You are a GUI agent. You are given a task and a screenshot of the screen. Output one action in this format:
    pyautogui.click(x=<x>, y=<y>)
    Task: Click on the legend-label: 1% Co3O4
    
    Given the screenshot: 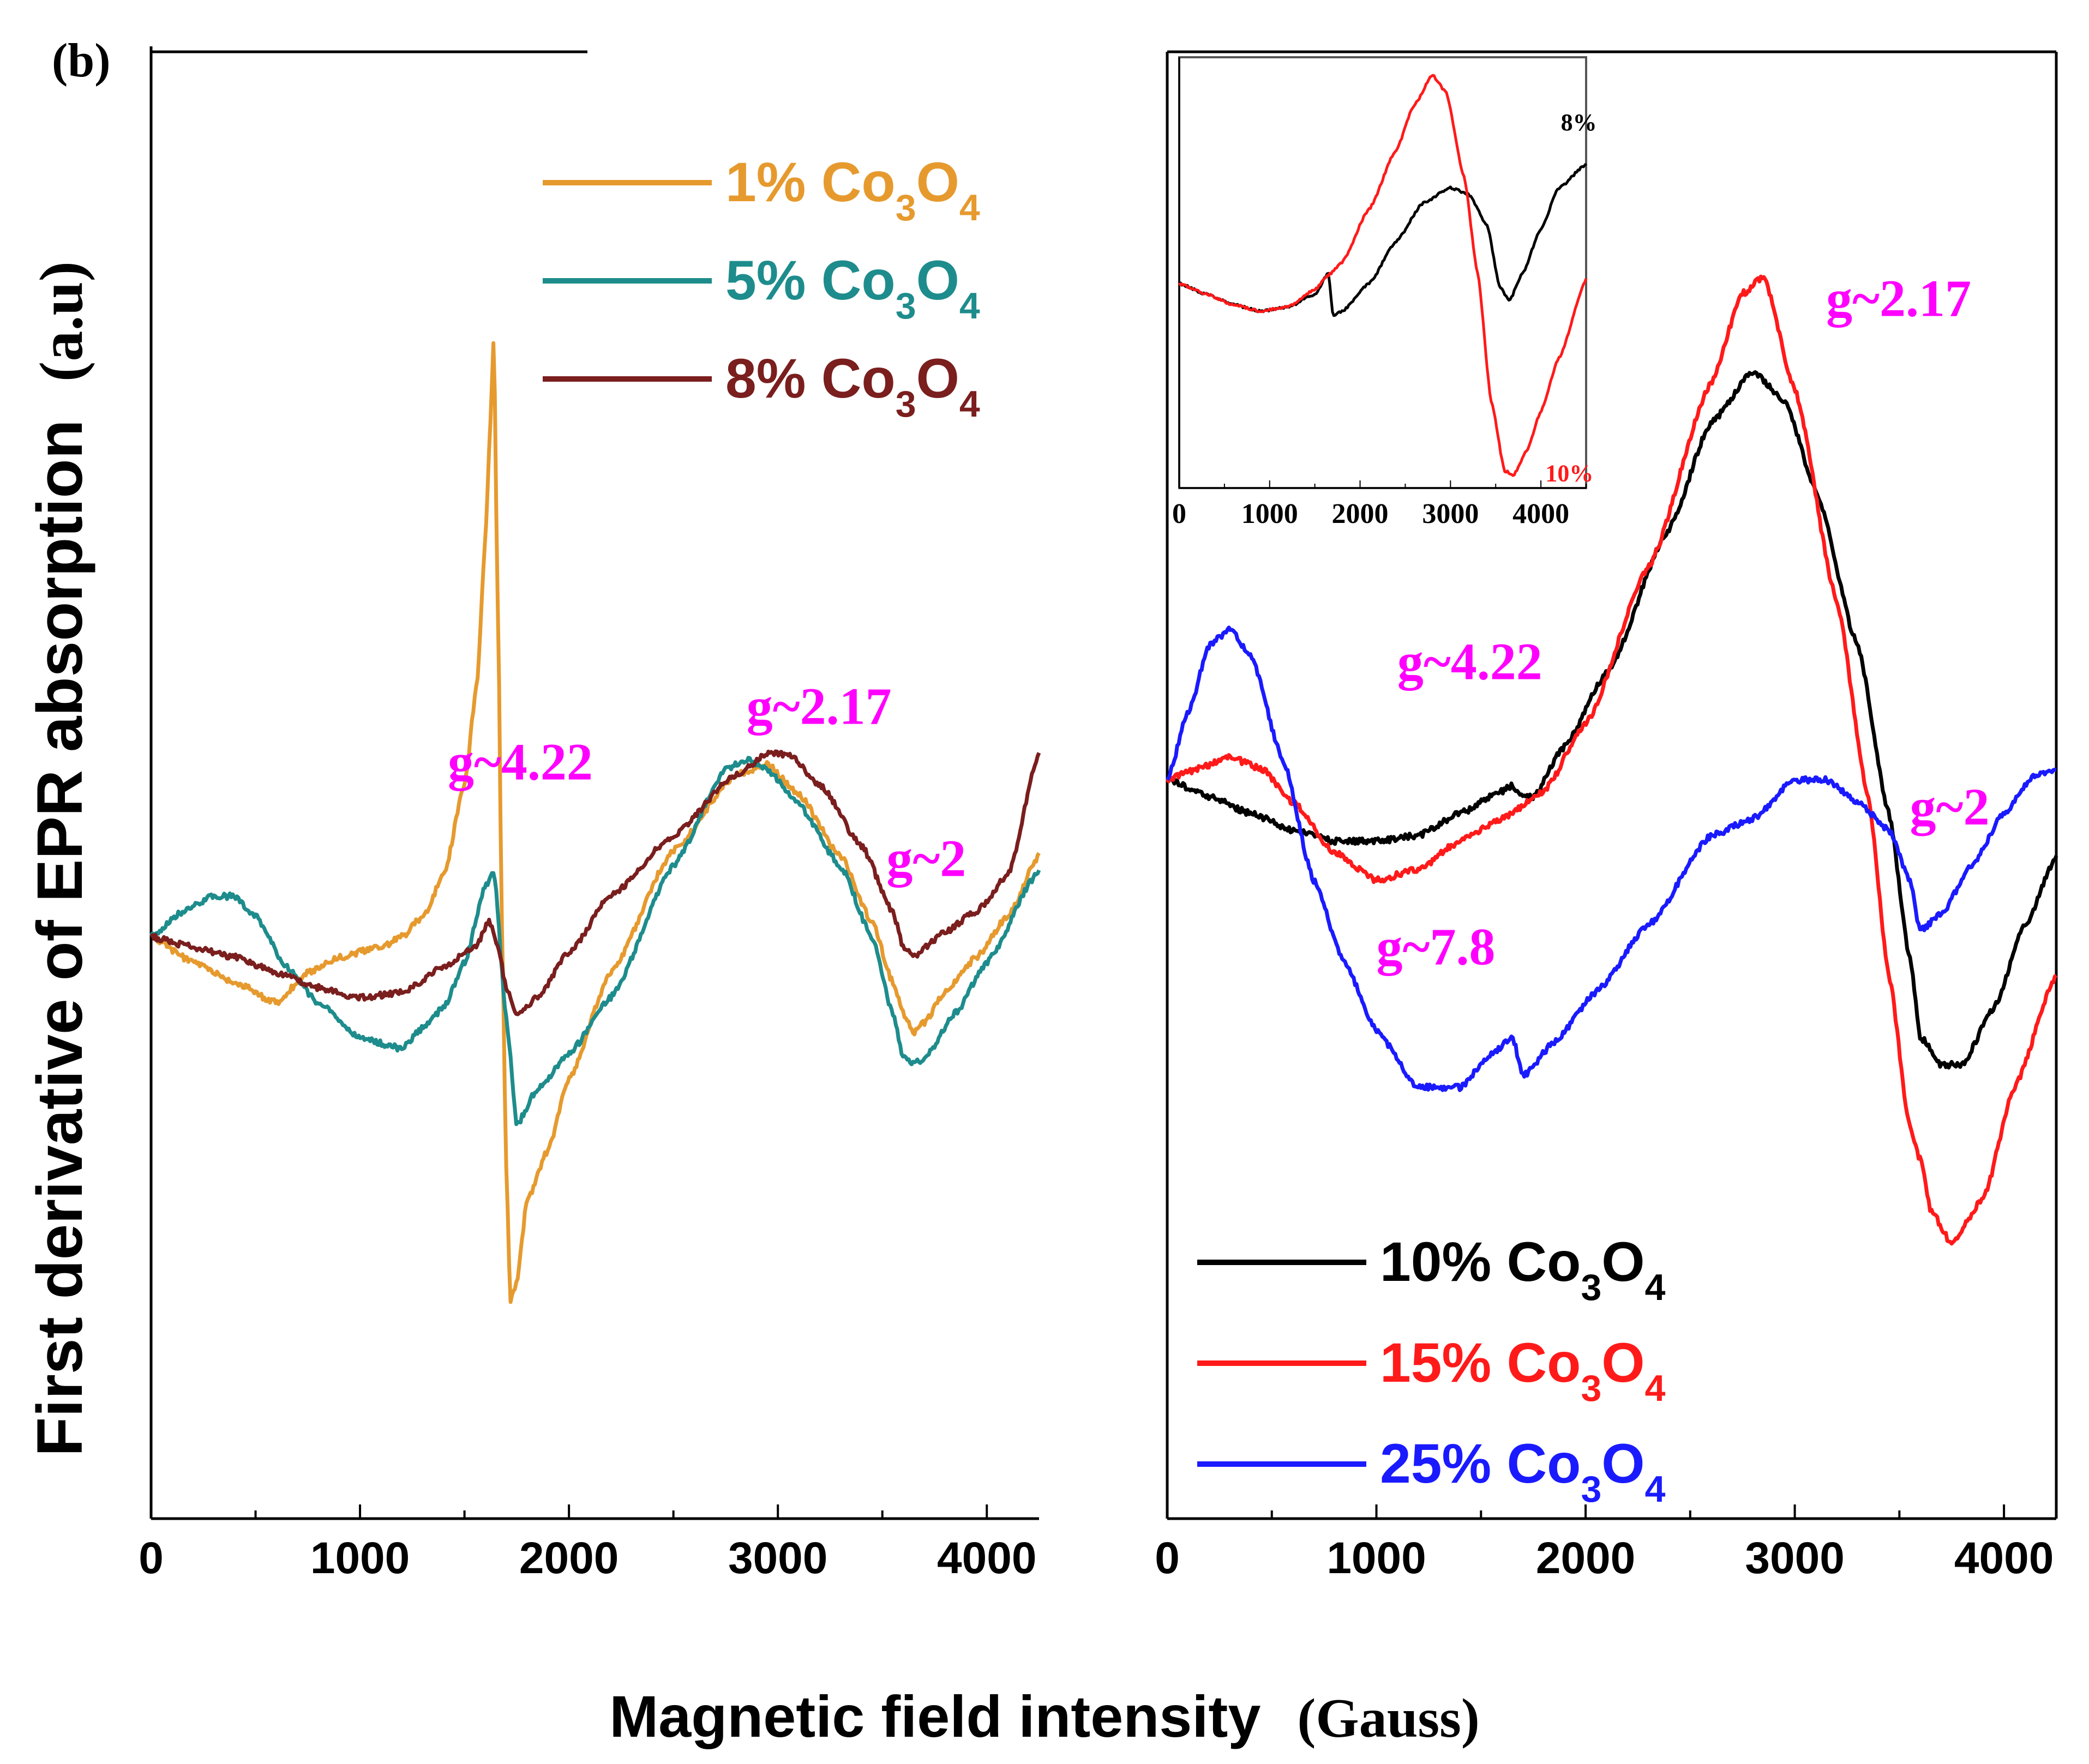 What is the action you would take?
    pyautogui.click(x=853, y=190)
    